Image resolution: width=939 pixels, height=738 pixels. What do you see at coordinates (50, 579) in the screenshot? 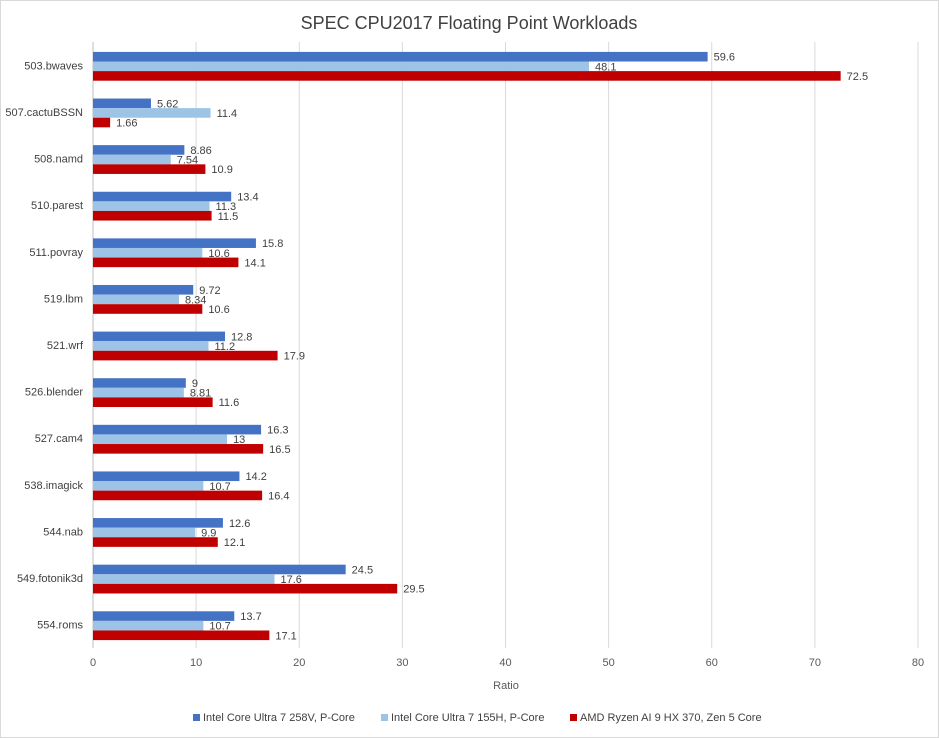
I see `category-label: 549.fotonik3d` at bounding box center [50, 579].